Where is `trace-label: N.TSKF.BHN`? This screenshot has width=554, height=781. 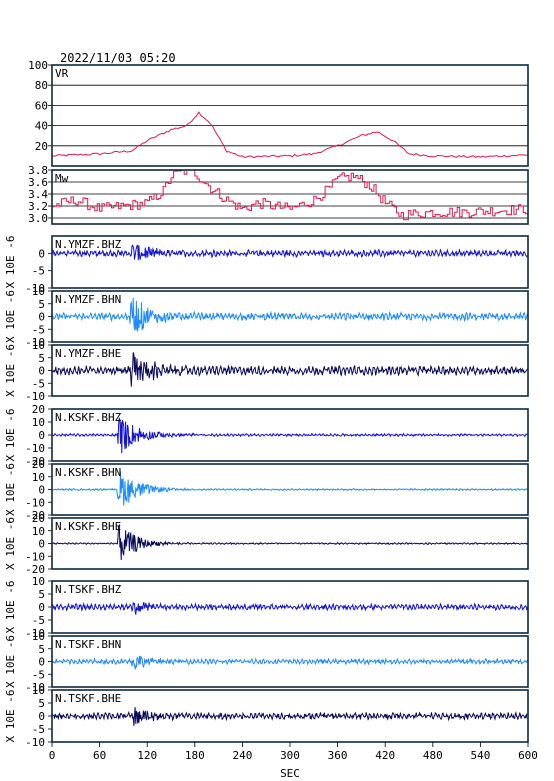
trace-label: N.TSKF.BHN is located at coordinates (88, 644).